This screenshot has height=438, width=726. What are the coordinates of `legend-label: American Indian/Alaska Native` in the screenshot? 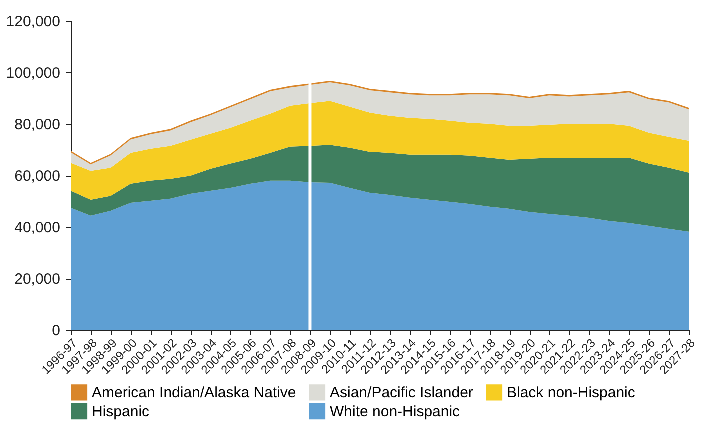 It's located at (194, 393).